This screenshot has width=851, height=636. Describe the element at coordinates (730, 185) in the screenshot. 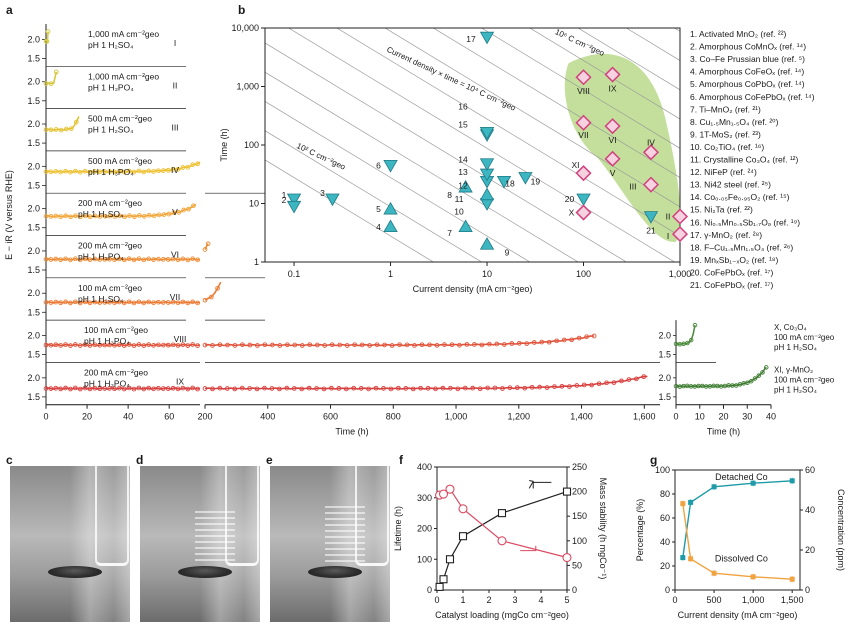

I see `legend-entry: 13. Ni42 steel (ref. ²⁵)` at that location.